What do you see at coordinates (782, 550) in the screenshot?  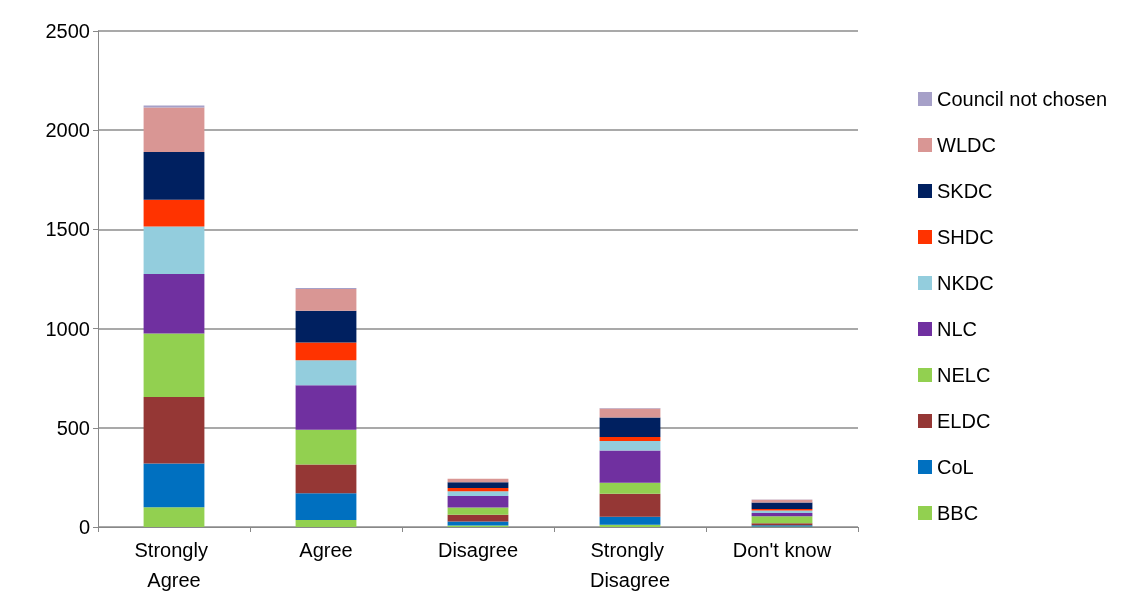 I see `x-tick-label: Don't know` at bounding box center [782, 550].